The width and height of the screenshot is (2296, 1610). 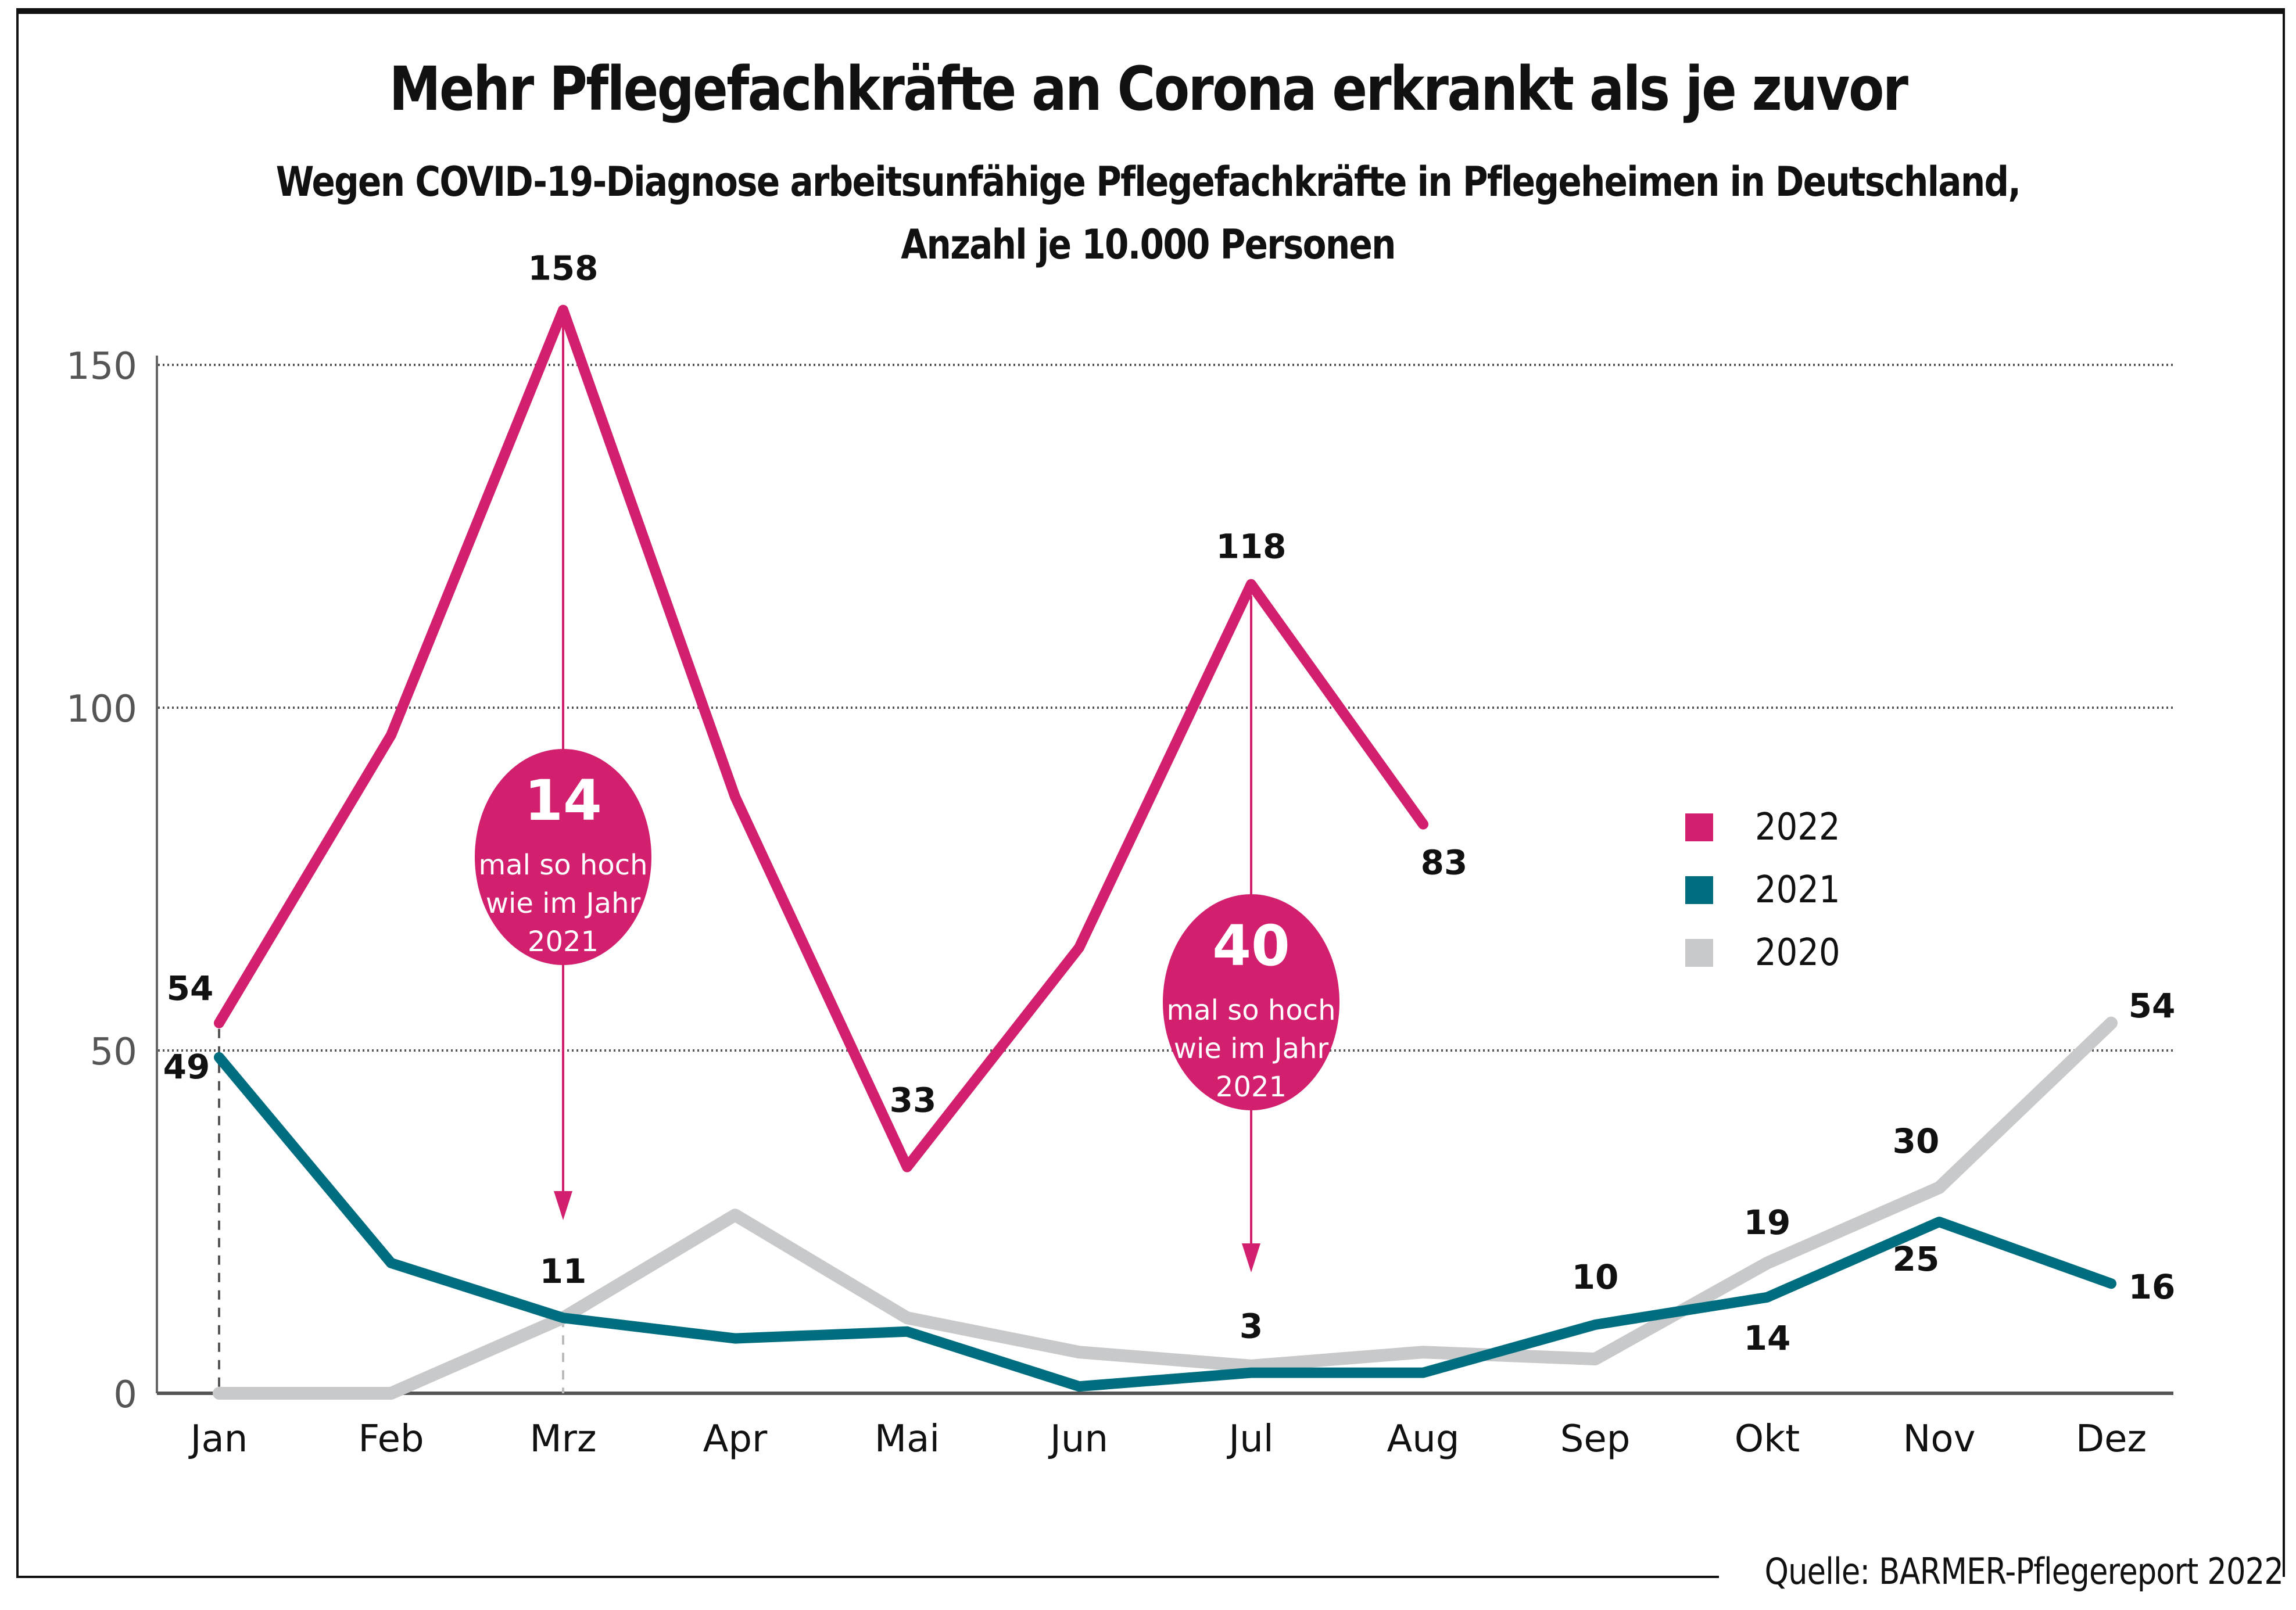 What do you see at coordinates (913, 1100) in the screenshot?
I see `data-label-2022-Mai: 33` at bounding box center [913, 1100].